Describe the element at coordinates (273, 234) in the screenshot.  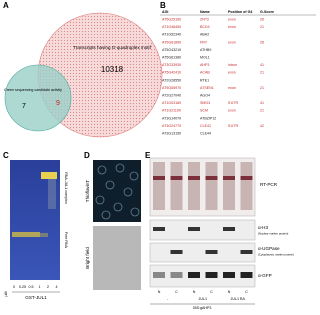
I see `h3-note: (Nuclear marker protein)` at that location.